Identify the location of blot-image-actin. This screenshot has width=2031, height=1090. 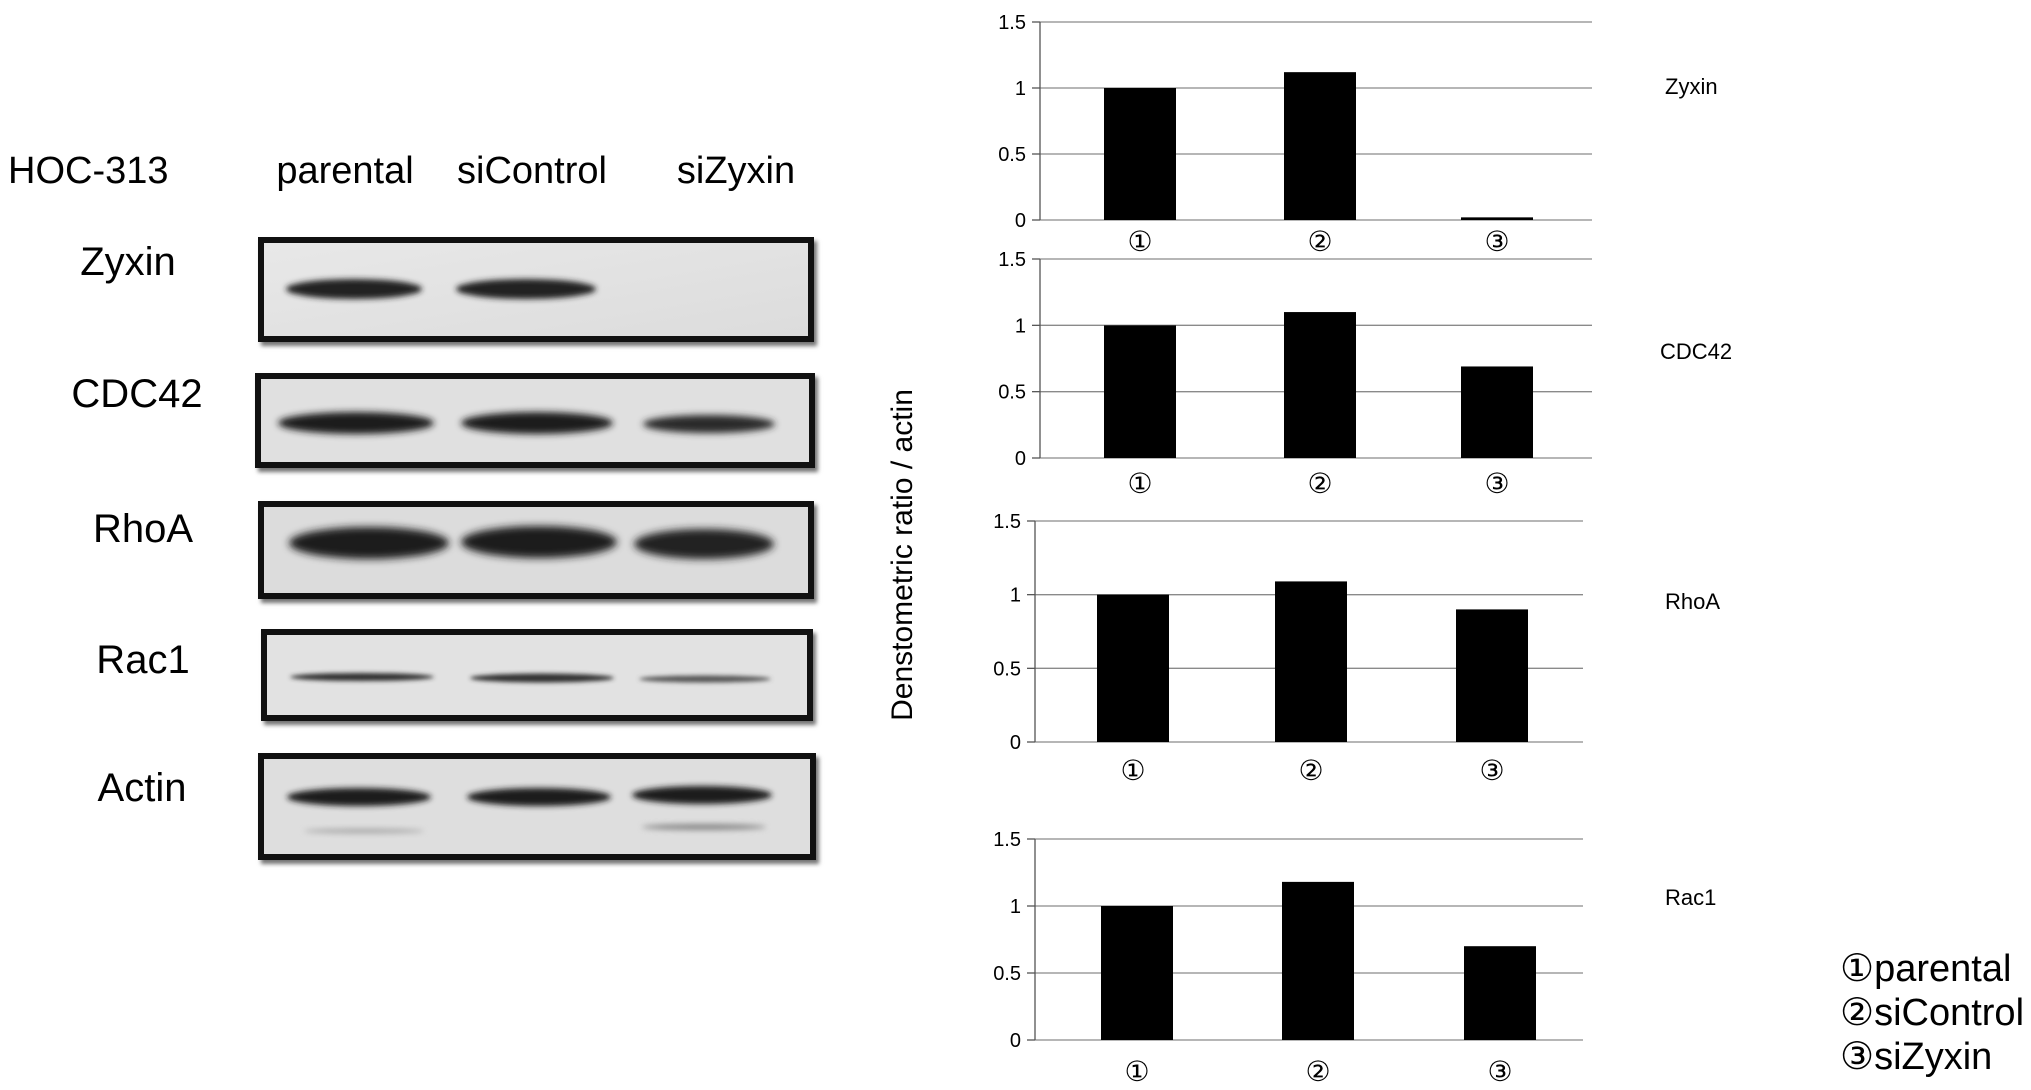
(537, 806).